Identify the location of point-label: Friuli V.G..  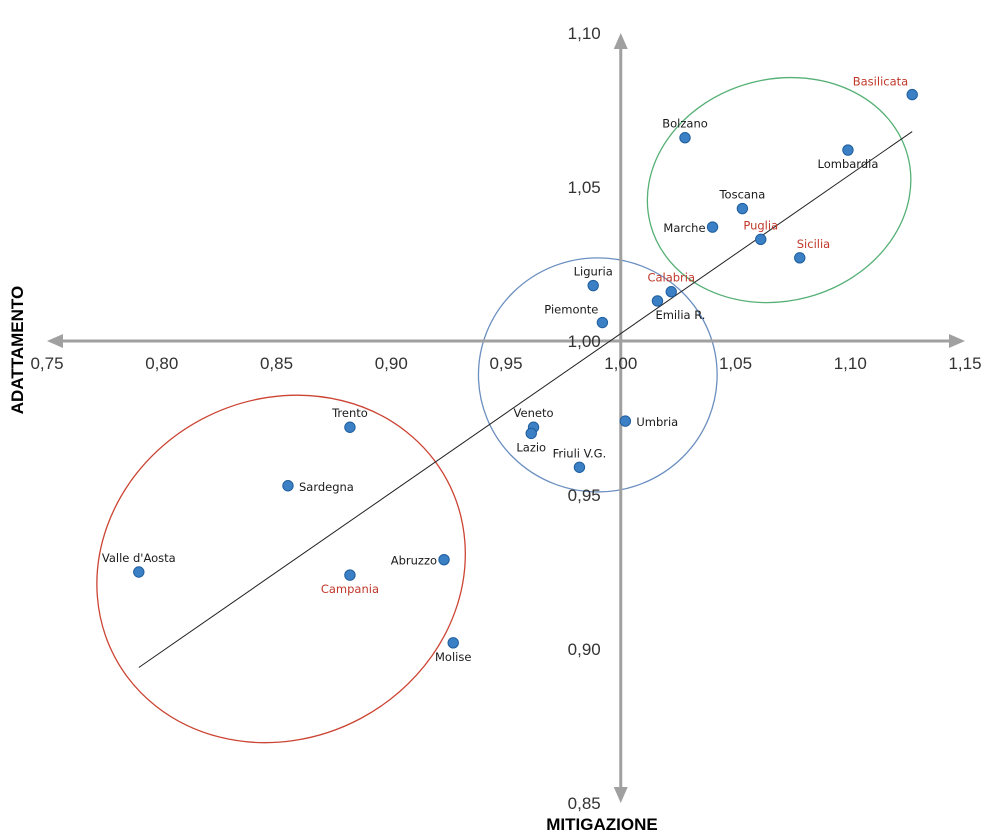
(580, 453).